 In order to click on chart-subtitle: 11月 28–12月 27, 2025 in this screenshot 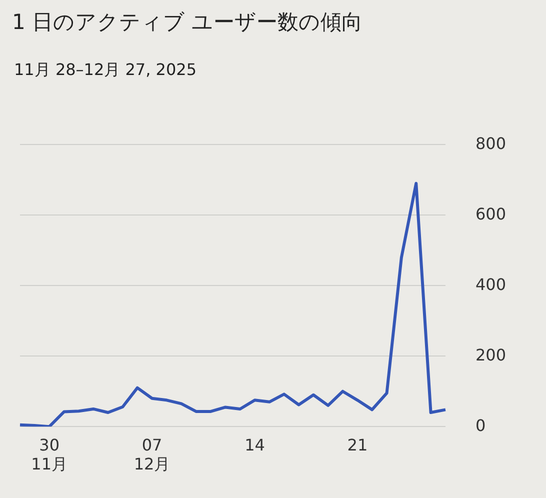, I will do `click(105, 70)`.